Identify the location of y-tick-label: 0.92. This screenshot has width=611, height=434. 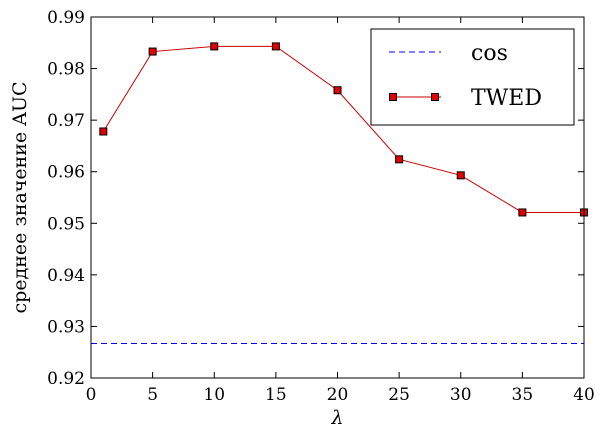
(66, 379).